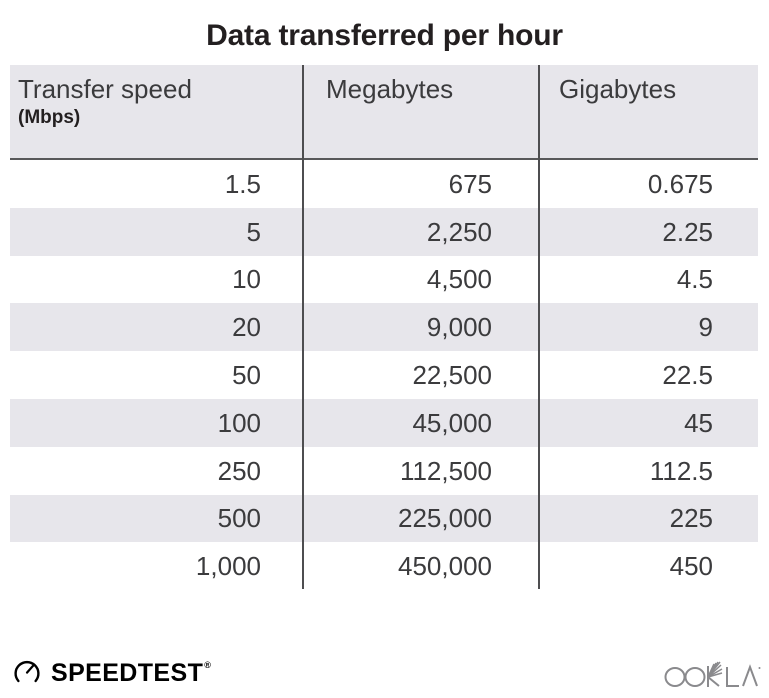 The image size is (769, 698). I want to click on speedtest-trademark-symbol: ®, so click(207, 665).